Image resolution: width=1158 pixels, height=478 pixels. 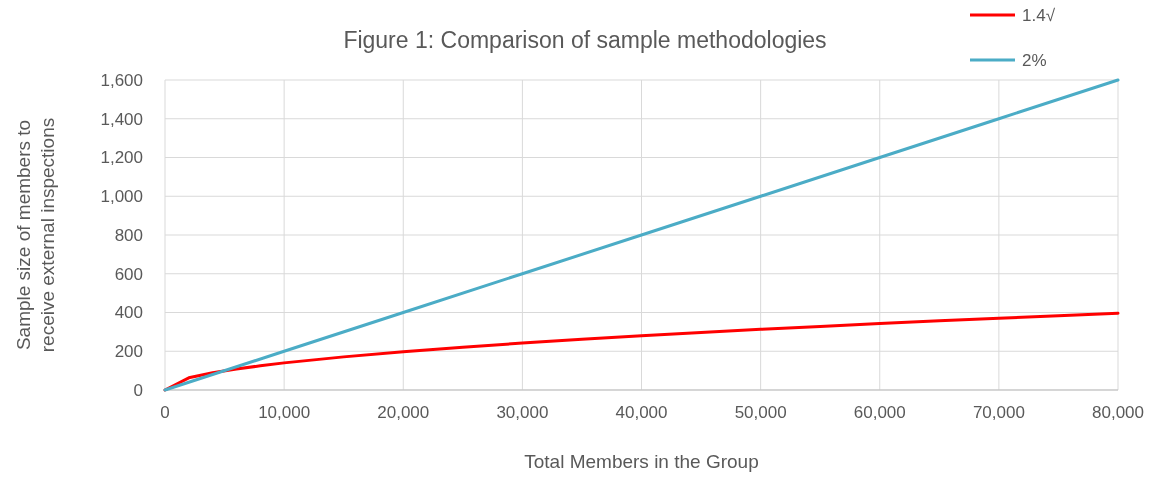 I want to click on x-tick-label: 30,000, so click(x=522, y=412).